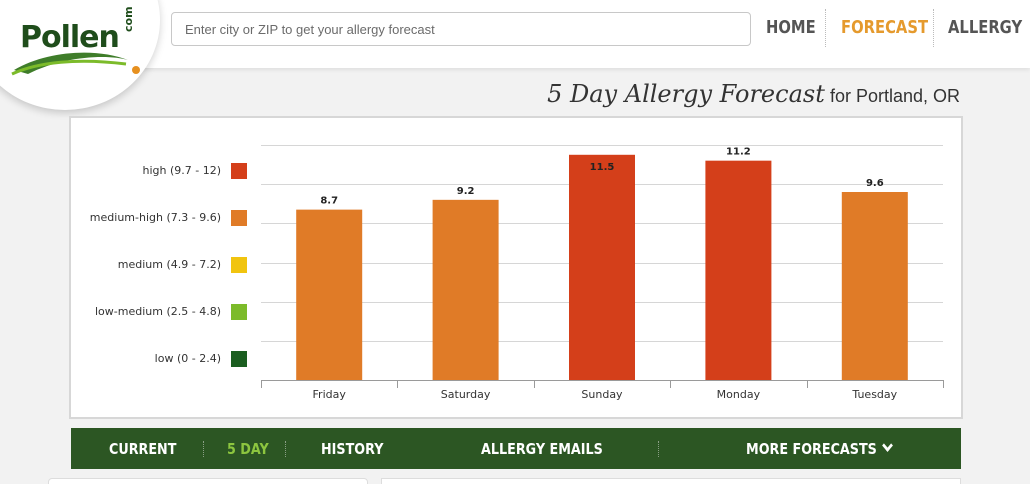 Image resolution: width=1030 pixels, height=484 pixels. Describe the element at coordinates (671, 481) in the screenshot. I see `lower-right-card` at that location.